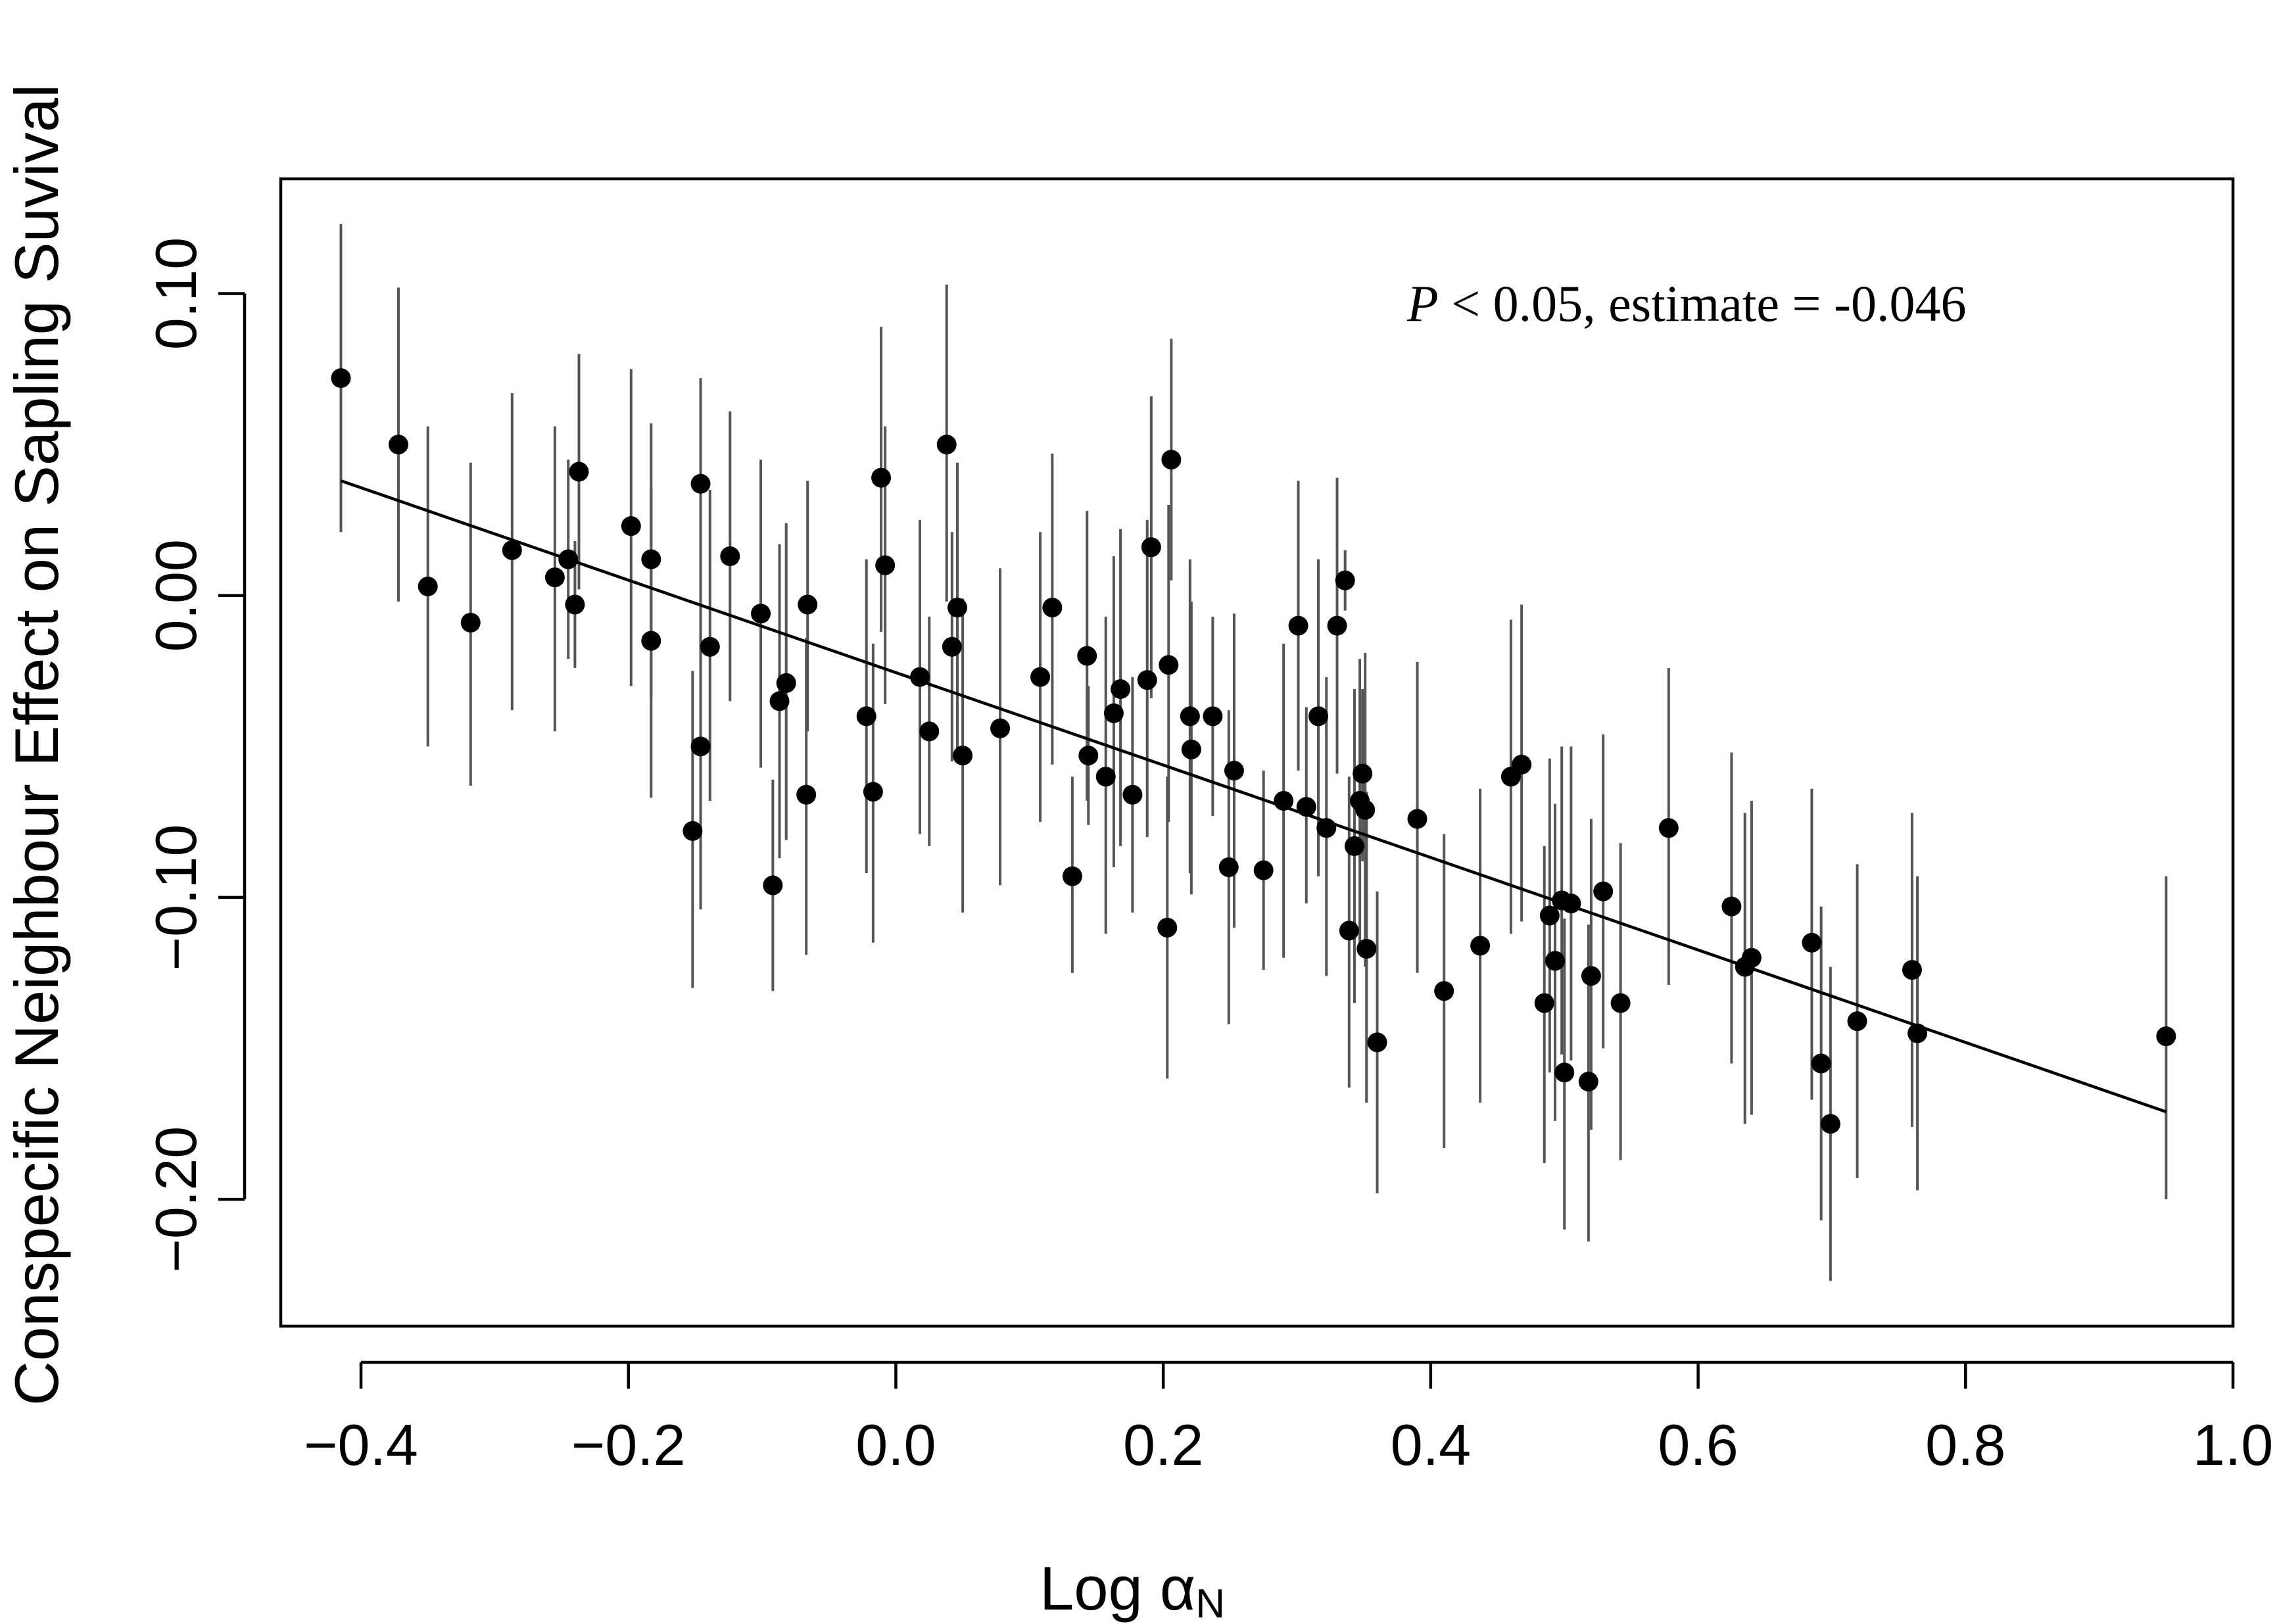  I want to click on x-tick-label: 1.0, so click(2233, 1445).